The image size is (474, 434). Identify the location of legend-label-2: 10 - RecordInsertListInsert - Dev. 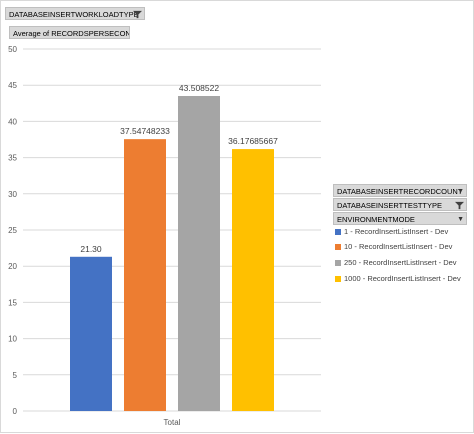
(398, 246).